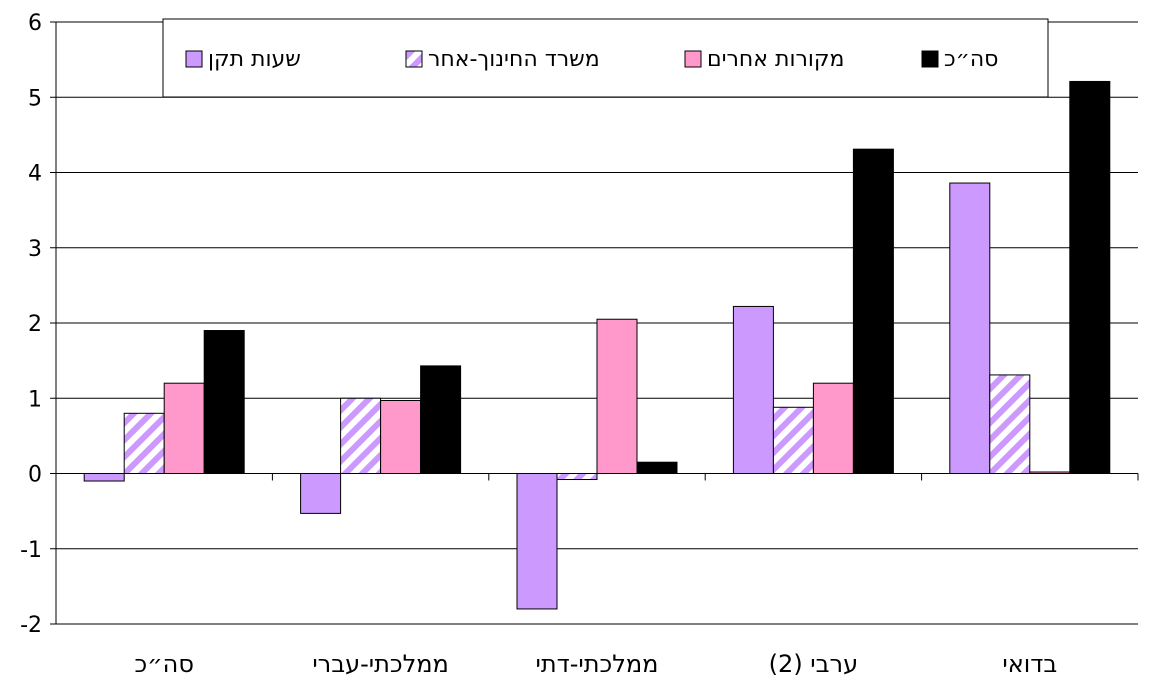 This screenshot has width=1154, height=683. I want to click on x-category-label: בדואי, so click(1029, 664).